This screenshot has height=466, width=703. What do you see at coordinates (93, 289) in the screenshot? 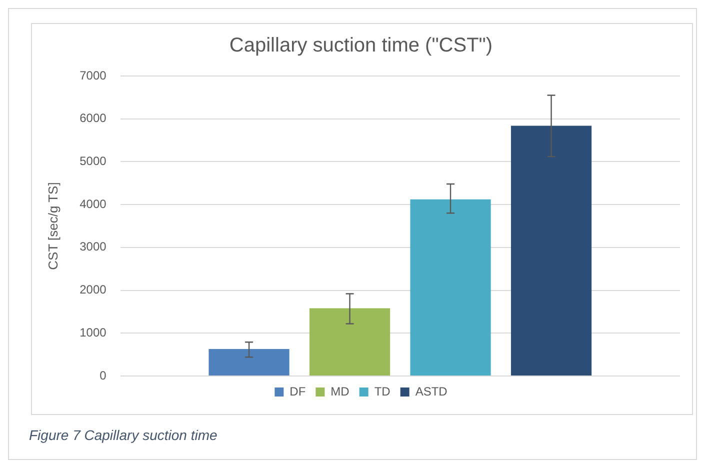
I see `y-tick-label: 2000` at bounding box center [93, 289].